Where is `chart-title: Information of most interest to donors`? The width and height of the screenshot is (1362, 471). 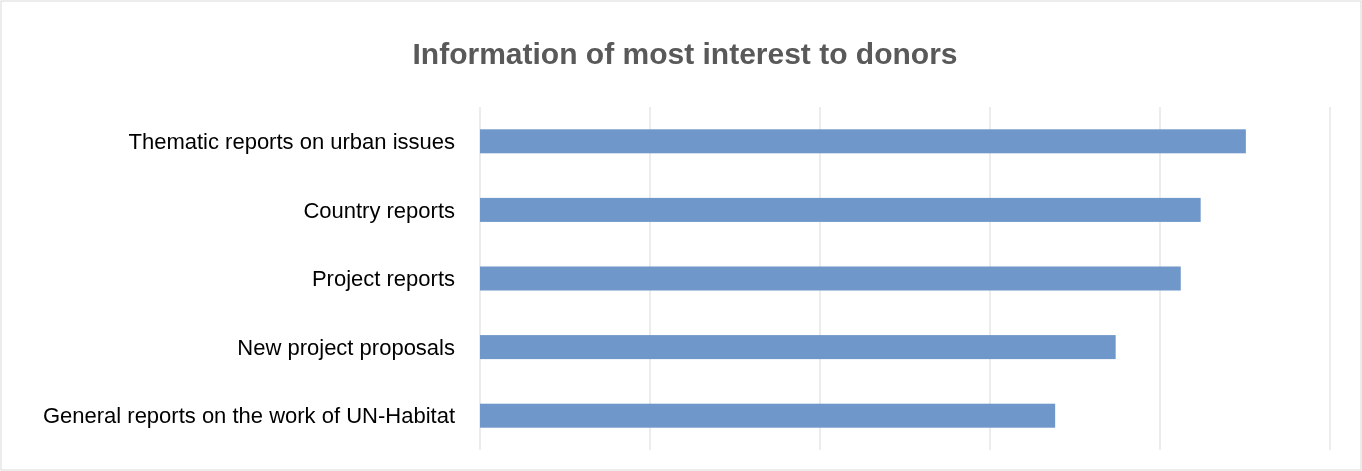
chart-title: Information of most interest to donors is located at coordinates (685, 53).